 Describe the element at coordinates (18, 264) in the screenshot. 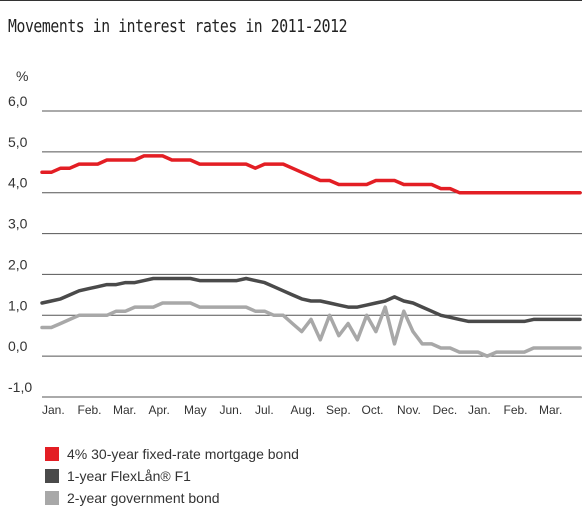

I see `y-tick-label: 2,0` at that location.